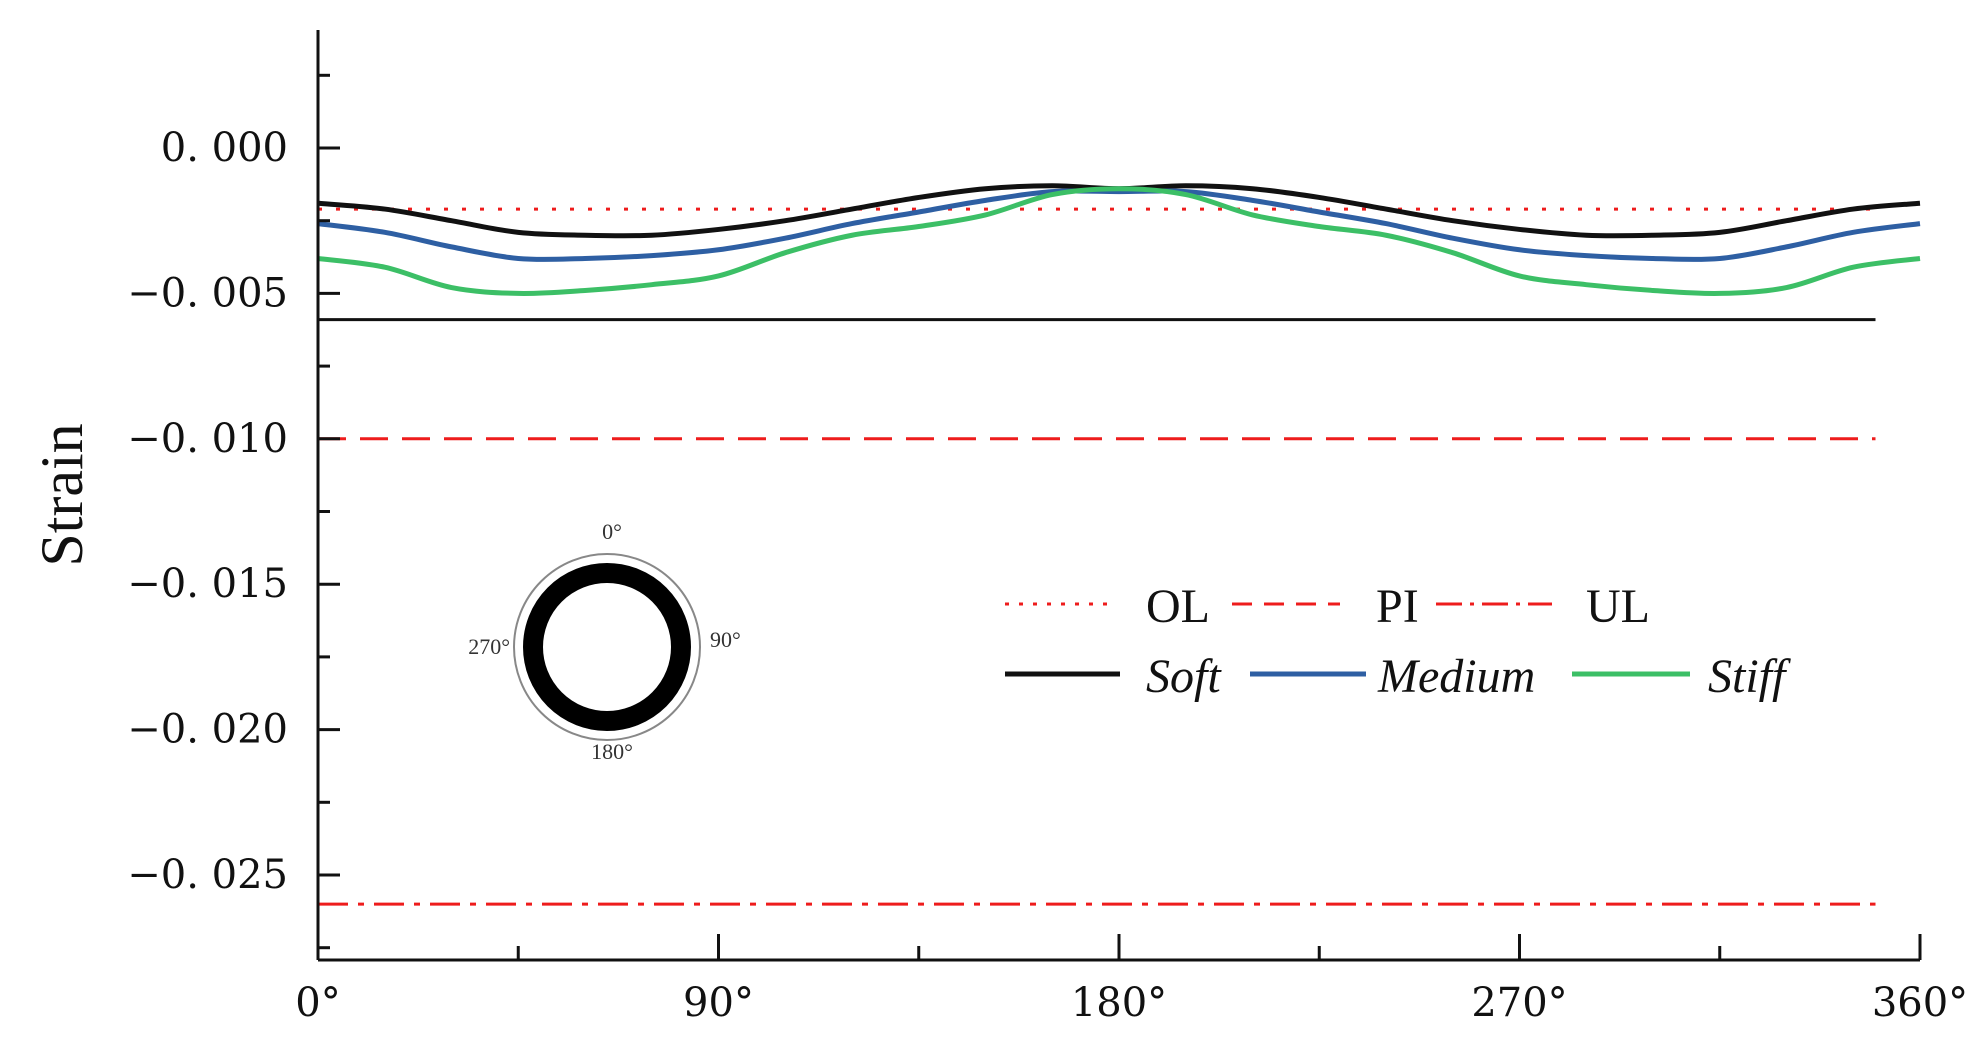  I want to click on inset-label-90deg: 90°, so click(725, 639).